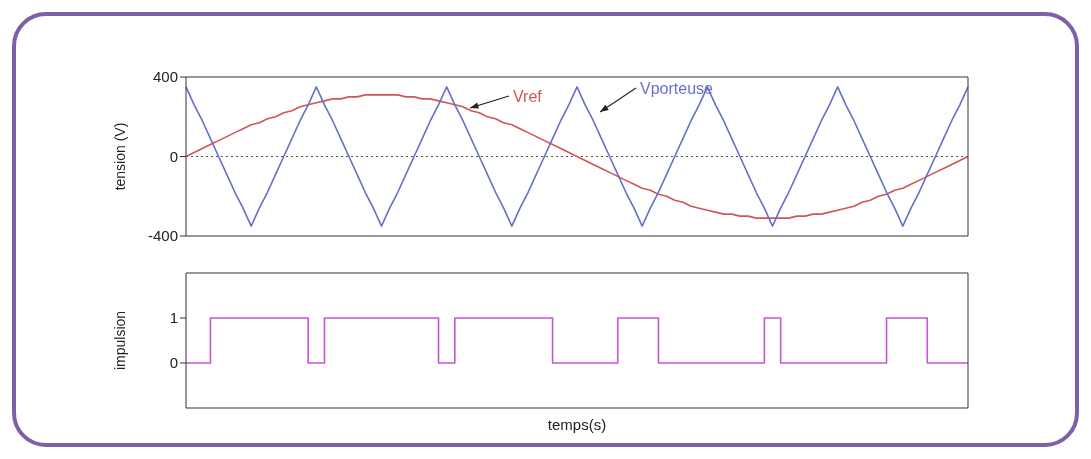  I want to click on x-axis-title: temps(s), so click(577, 424).